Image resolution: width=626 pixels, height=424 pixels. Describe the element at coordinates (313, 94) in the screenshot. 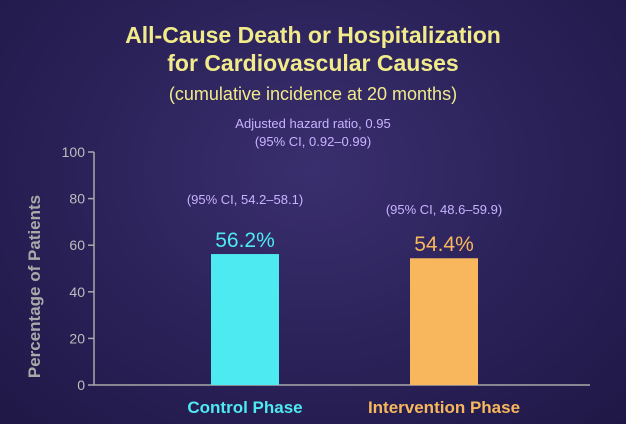

I see `chart-subtitle: (cumulative incidence at 20 months)` at that location.